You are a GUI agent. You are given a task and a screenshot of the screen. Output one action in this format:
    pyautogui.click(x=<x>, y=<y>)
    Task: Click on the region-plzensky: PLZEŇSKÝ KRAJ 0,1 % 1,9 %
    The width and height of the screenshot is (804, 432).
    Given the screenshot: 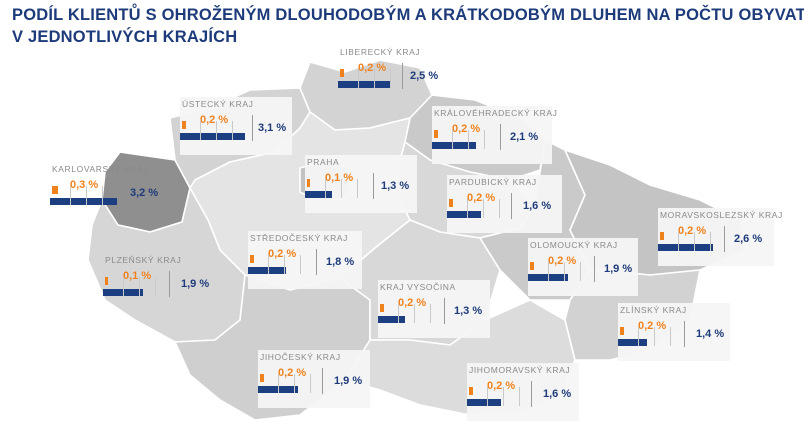 What is the action you would take?
    pyautogui.click(x=160, y=282)
    